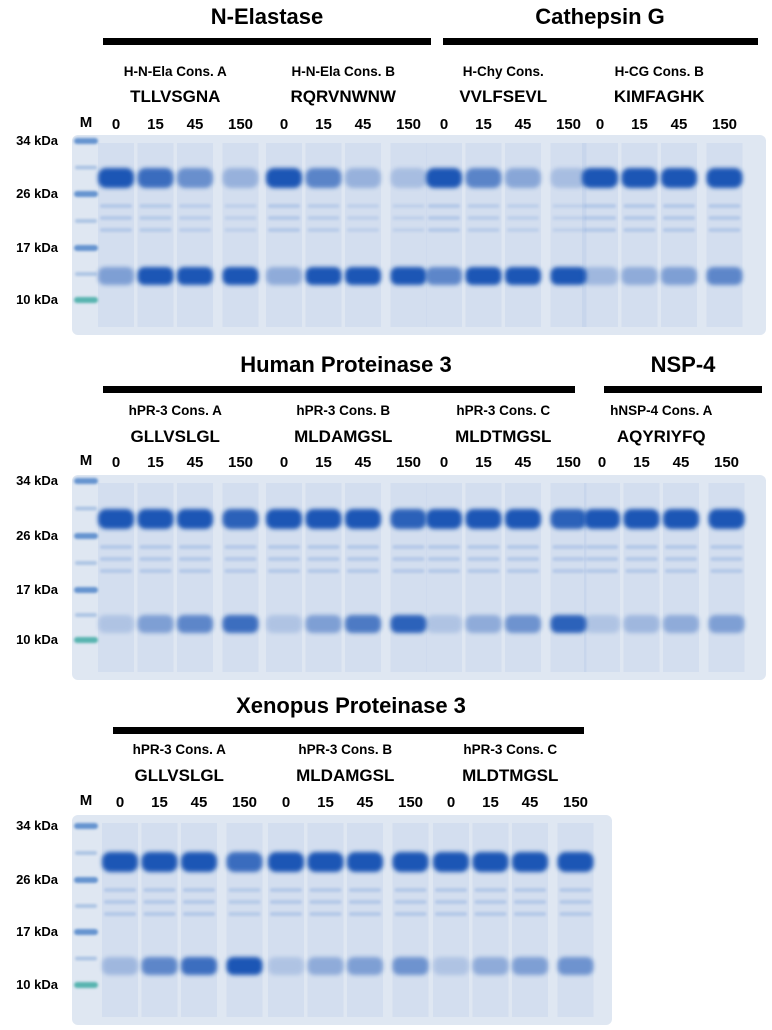 The image size is (772, 1030). I want to click on construct-label: H-N-Ela Cons. B, so click(343, 71).